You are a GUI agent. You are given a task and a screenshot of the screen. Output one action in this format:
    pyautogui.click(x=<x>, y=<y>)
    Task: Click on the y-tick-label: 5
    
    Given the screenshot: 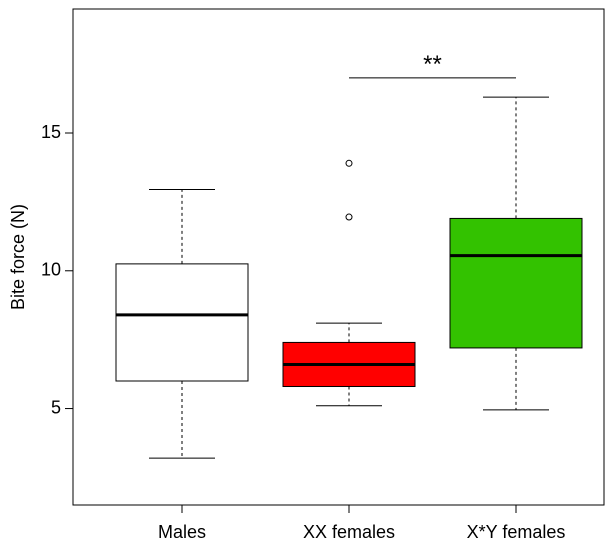 What is the action you would take?
    pyautogui.click(x=56, y=407)
    